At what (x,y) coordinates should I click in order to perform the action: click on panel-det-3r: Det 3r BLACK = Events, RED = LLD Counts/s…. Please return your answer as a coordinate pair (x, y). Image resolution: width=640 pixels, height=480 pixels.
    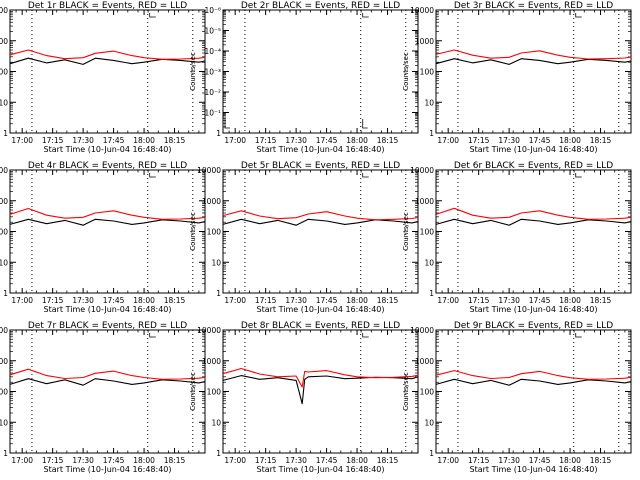
    Looking at the image, I should click on (517, 77).